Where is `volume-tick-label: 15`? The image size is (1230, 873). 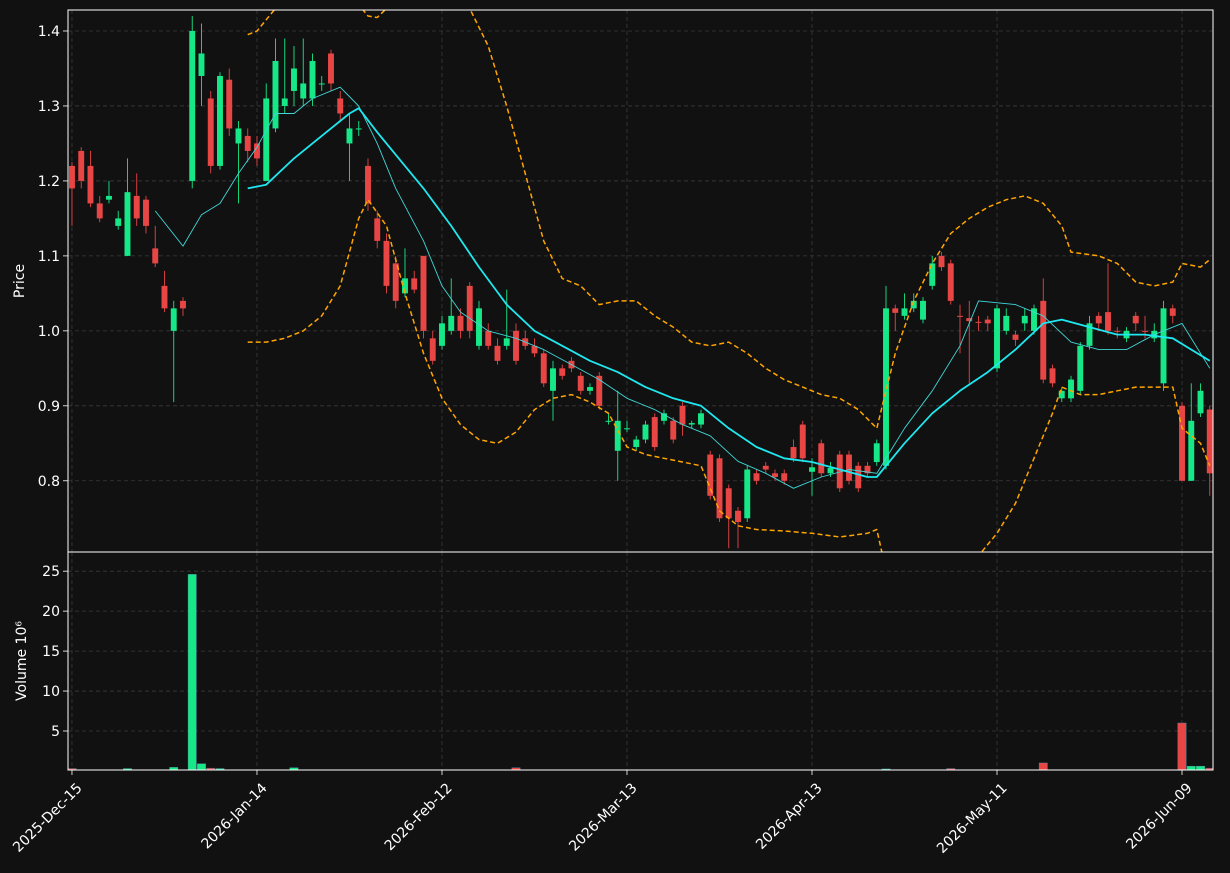
volume-tick-label: 15 is located at coordinates (51, 652).